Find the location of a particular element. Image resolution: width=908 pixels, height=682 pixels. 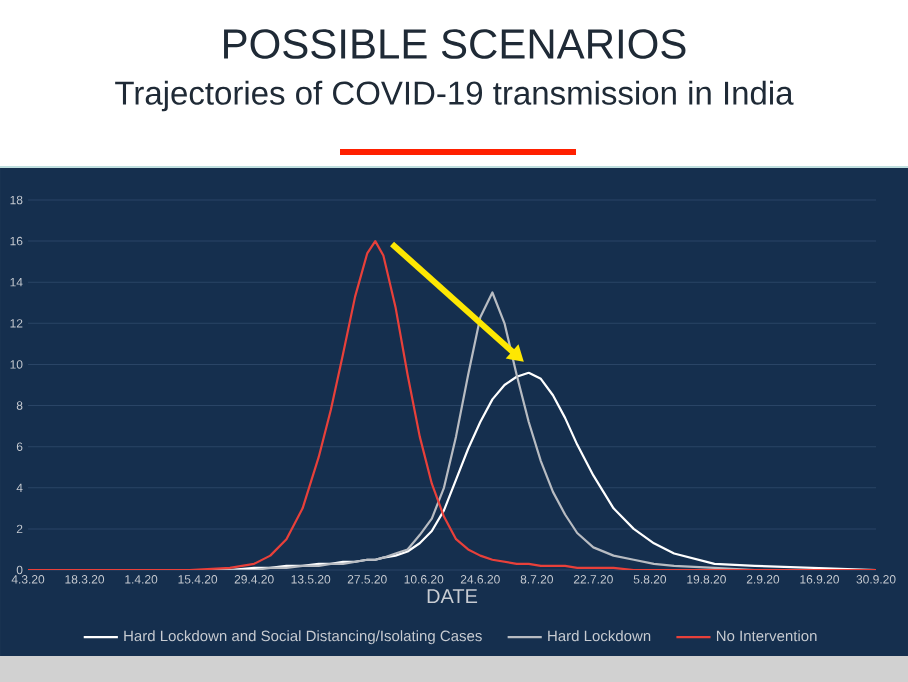

chart-subtitle: Trajectories of COVID-19 transmission in India is located at coordinates (454, 96).